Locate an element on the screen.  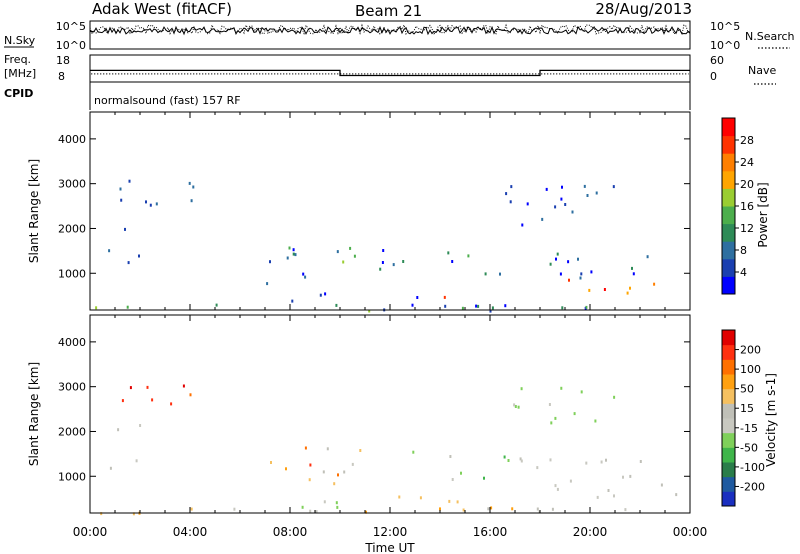
cpid-label: CPID is located at coordinates (18, 93).